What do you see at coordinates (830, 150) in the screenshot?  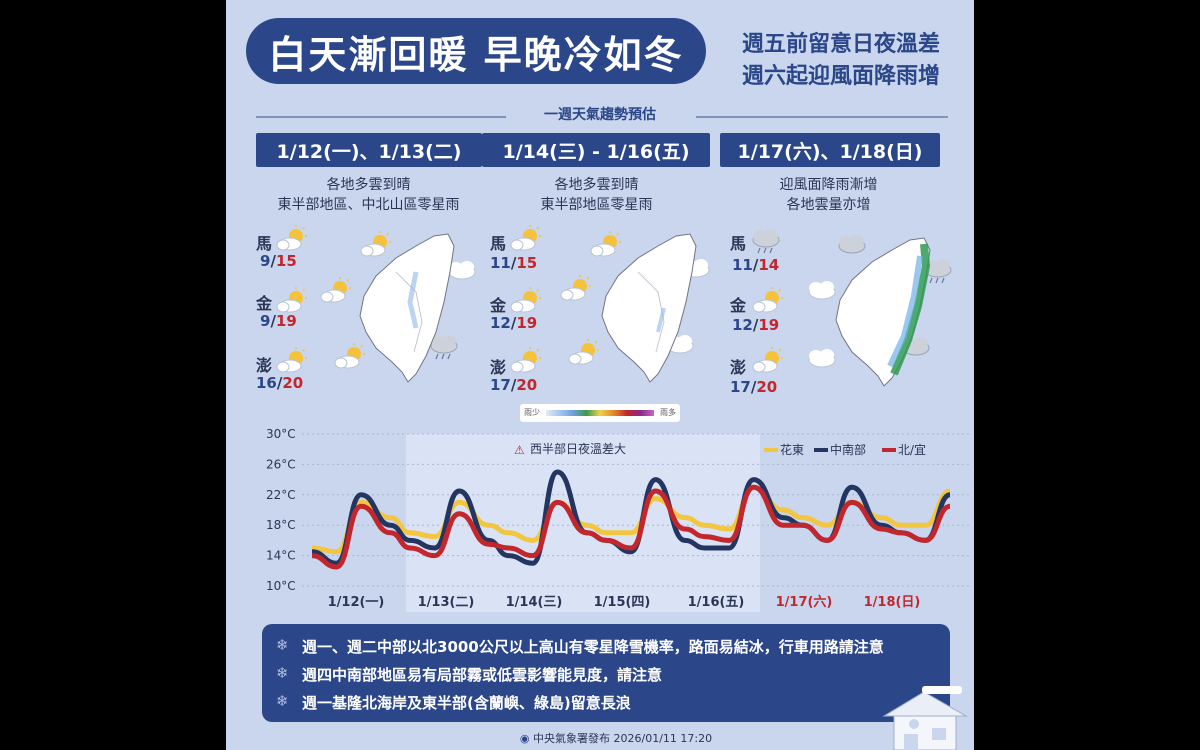 I see `period-3-date: 1/17(六)、1/18(日)` at bounding box center [830, 150].